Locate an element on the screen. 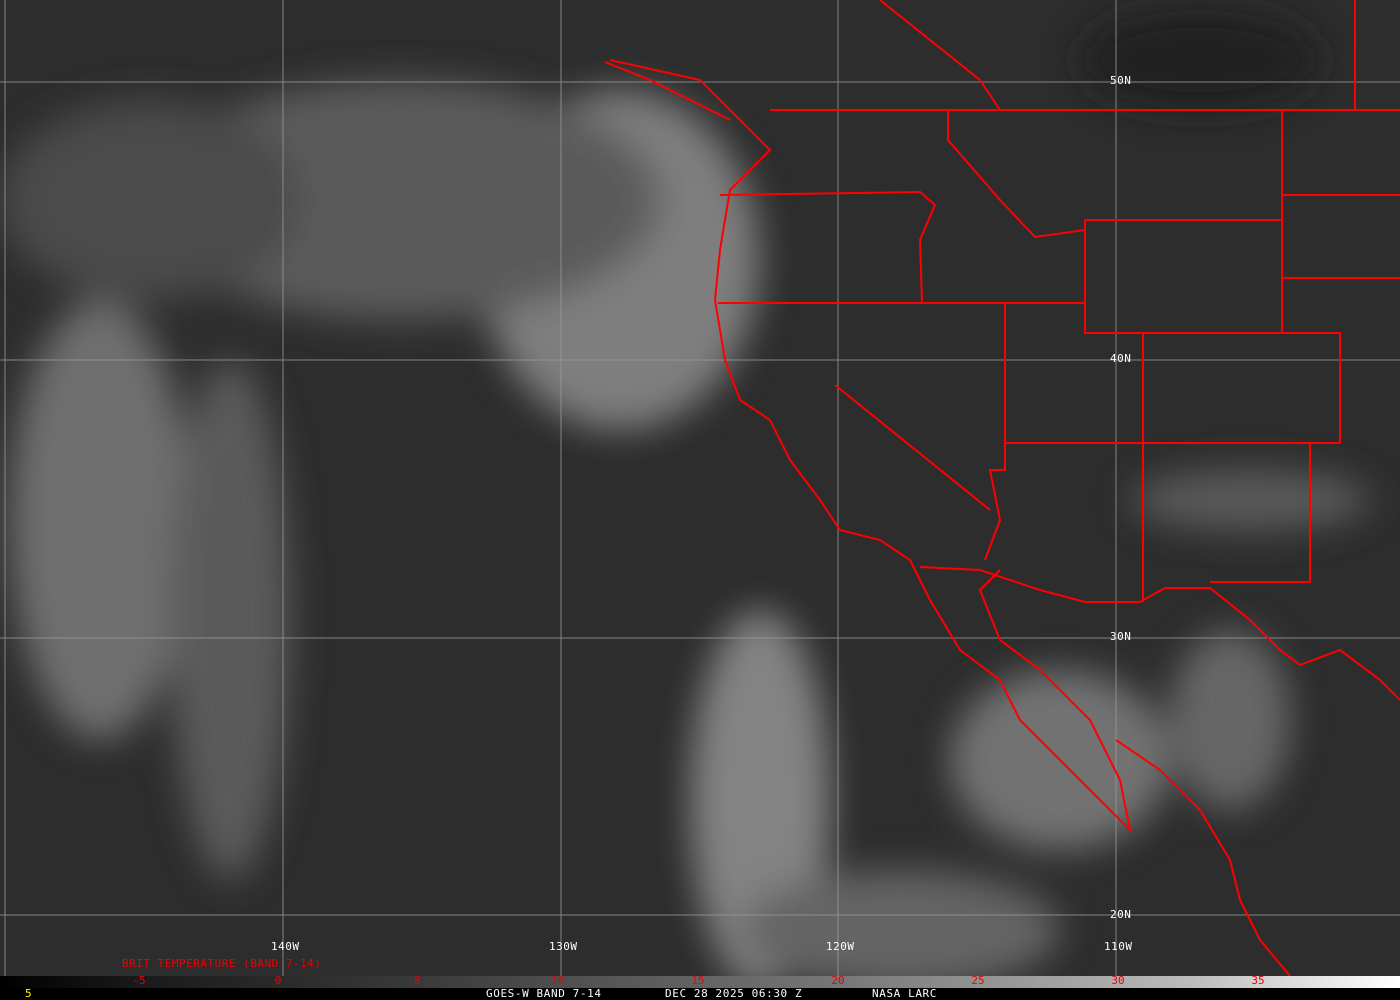 The width and height of the screenshot is (1400, 1000). us-mexico-border is located at coordinates (1159, 633).